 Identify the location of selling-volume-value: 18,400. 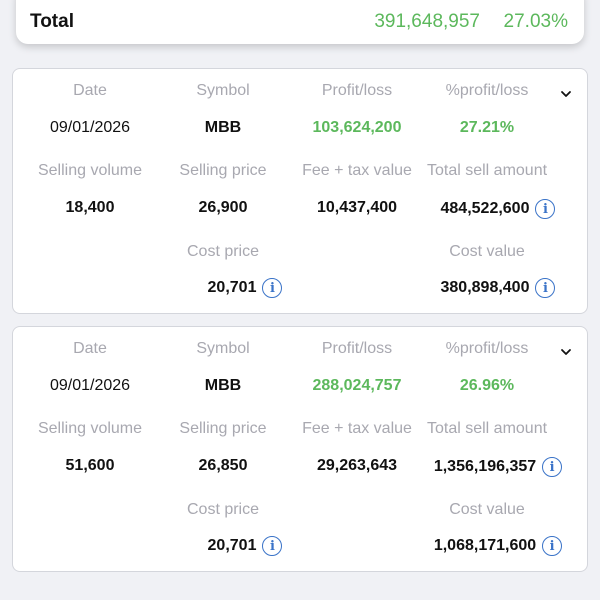
(90, 207).